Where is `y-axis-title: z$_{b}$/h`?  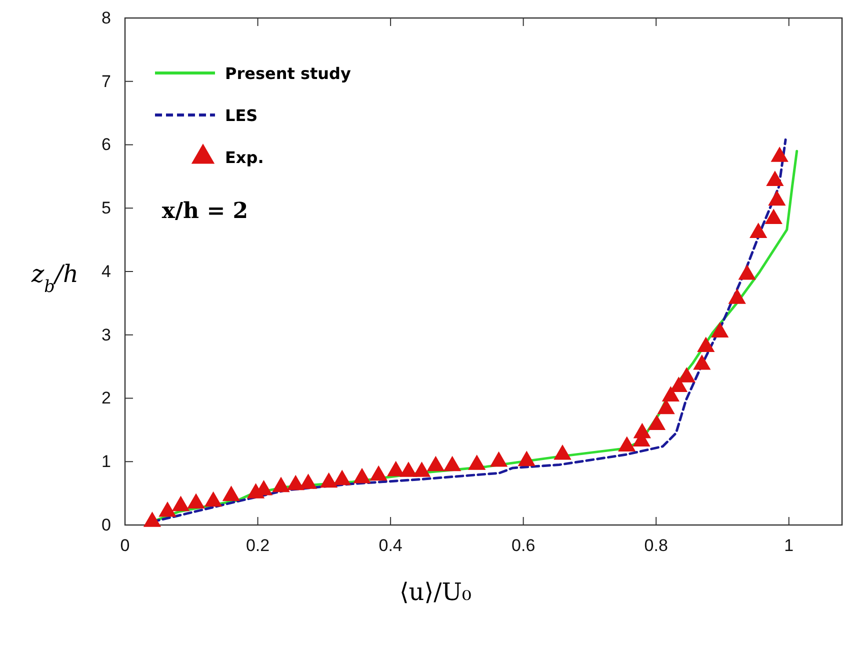
y-axis-title: z$_{b}$/h is located at coordinates (54, 278).